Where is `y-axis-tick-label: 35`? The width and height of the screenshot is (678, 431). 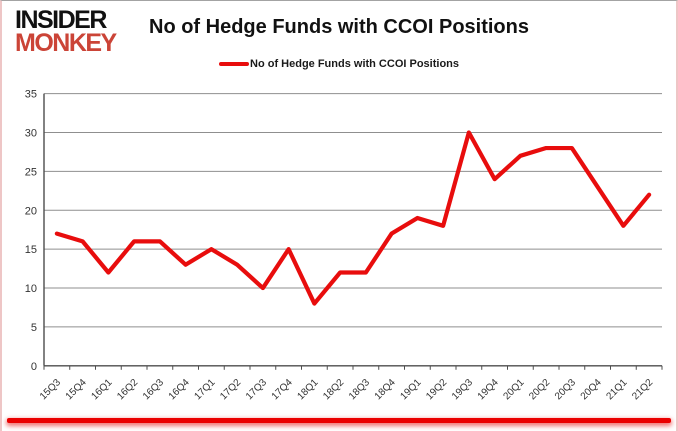 y-axis-tick-label: 35 is located at coordinates (31, 95).